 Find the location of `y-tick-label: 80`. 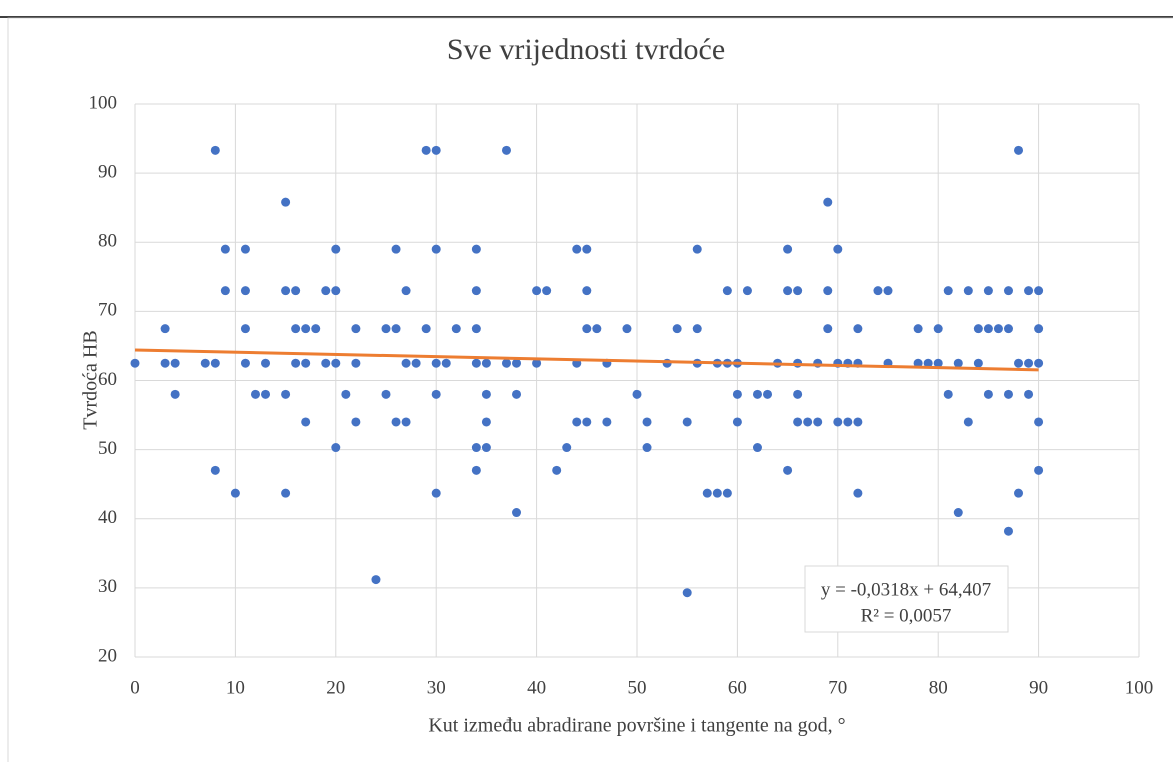

y-tick-label: 80 is located at coordinates (107, 241).